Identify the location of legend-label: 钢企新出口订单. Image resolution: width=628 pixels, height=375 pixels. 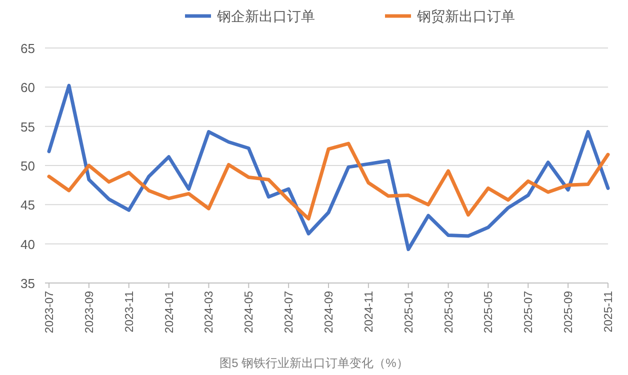
(265, 16).